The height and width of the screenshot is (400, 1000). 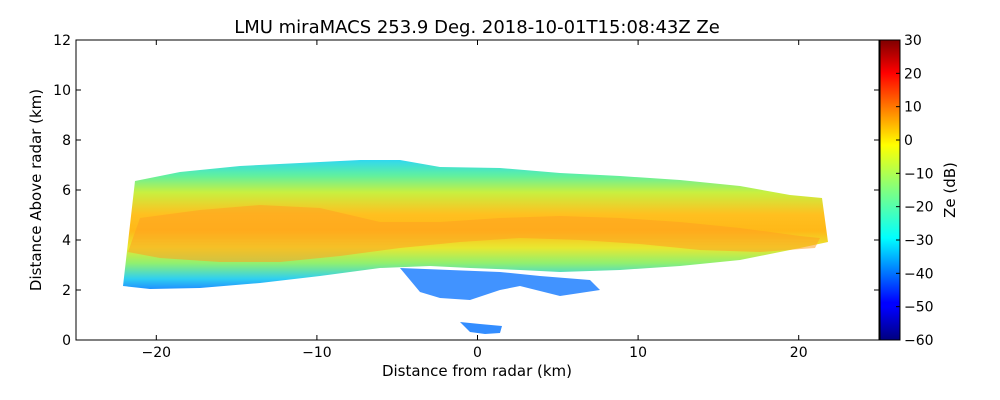 I want to click on x-axis-label: Distance from radar (km), so click(x=477, y=371).